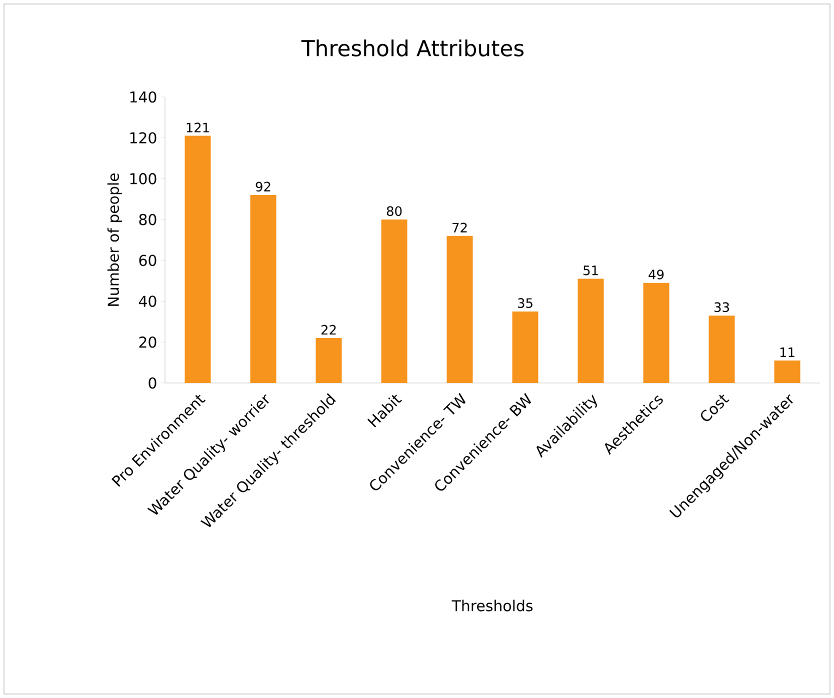 The image size is (834, 698). What do you see at coordinates (147, 260) in the screenshot?
I see `y-tick-label: 60` at bounding box center [147, 260].